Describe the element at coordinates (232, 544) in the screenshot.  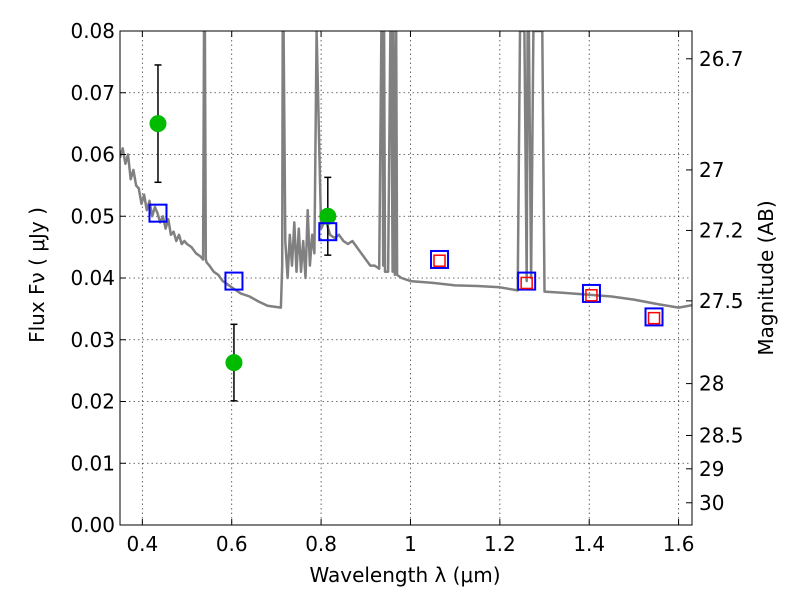
I see `x-tick-label: 0.6` at that location.